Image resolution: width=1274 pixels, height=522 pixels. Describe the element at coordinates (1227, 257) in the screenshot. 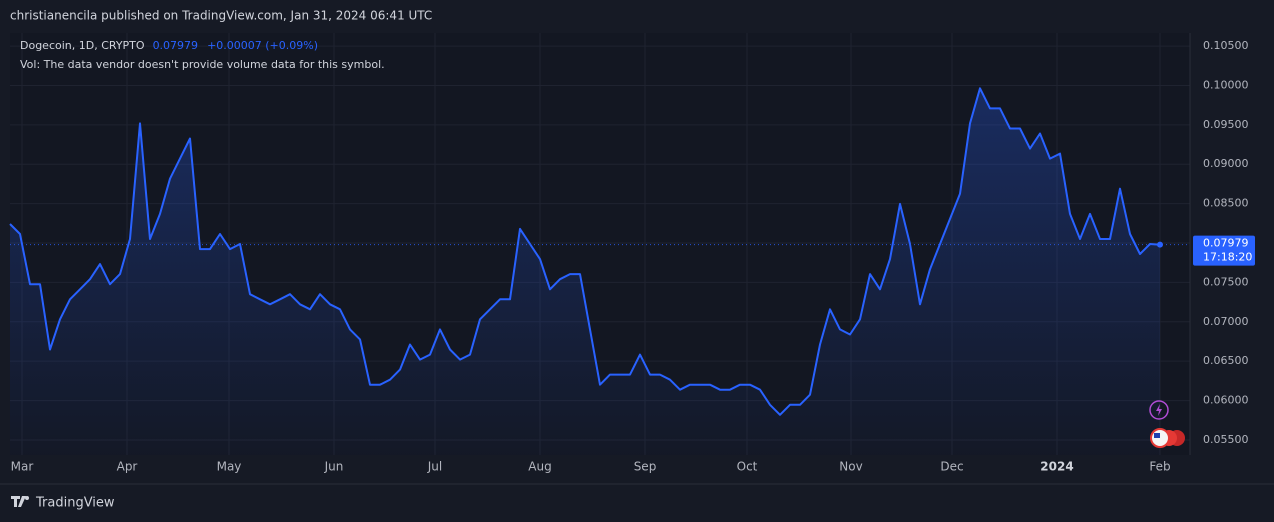

I see `price-tag-countdown: 17:18:20` at that location.